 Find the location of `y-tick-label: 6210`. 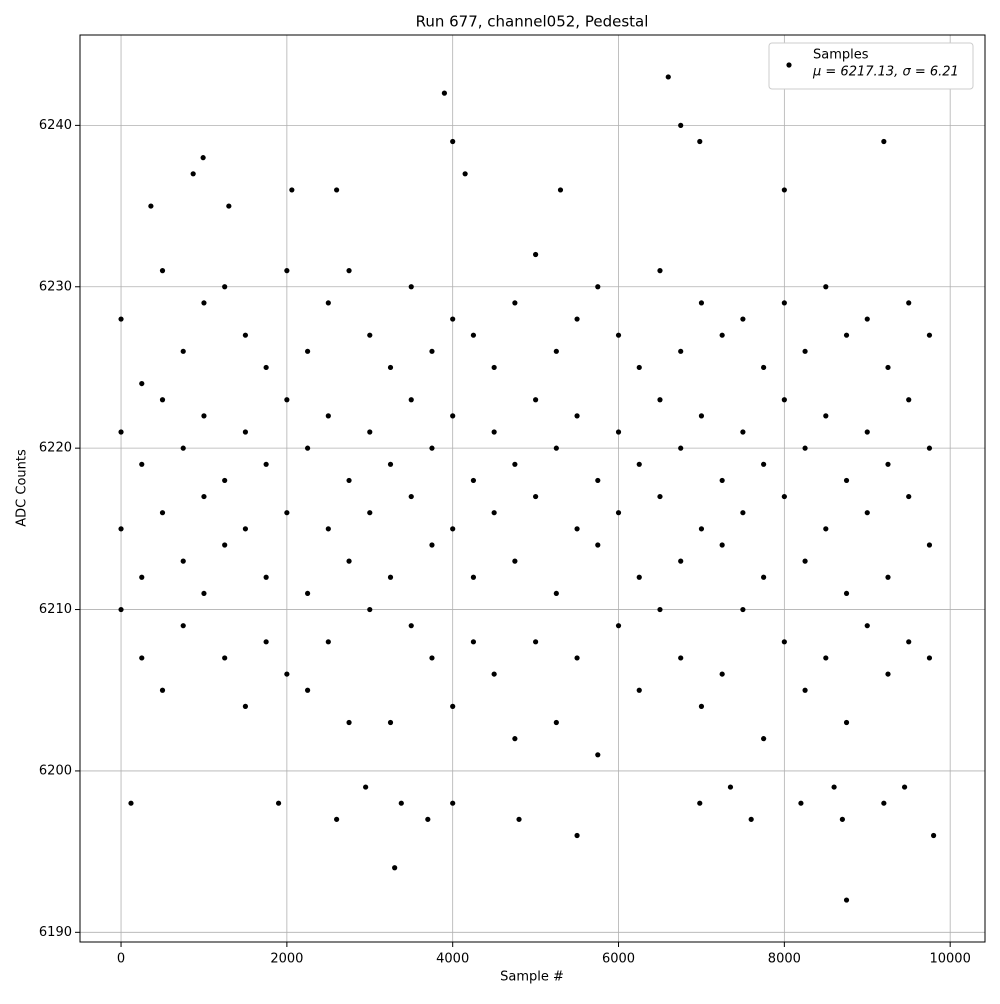

y-tick-label: 6210 is located at coordinates (55, 609).